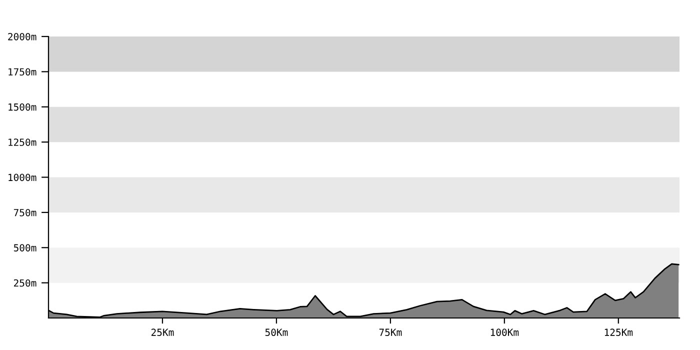 The image size is (700, 350). What do you see at coordinates (25, 248) in the screenshot?
I see `y-tick-label: 500m` at bounding box center [25, 248].